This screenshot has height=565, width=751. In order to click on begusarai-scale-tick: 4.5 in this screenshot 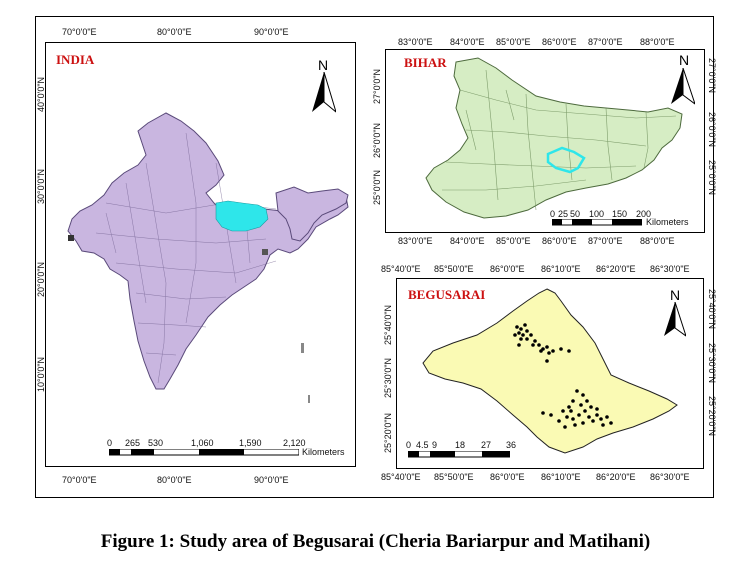, I will do `click(422, 445)`.